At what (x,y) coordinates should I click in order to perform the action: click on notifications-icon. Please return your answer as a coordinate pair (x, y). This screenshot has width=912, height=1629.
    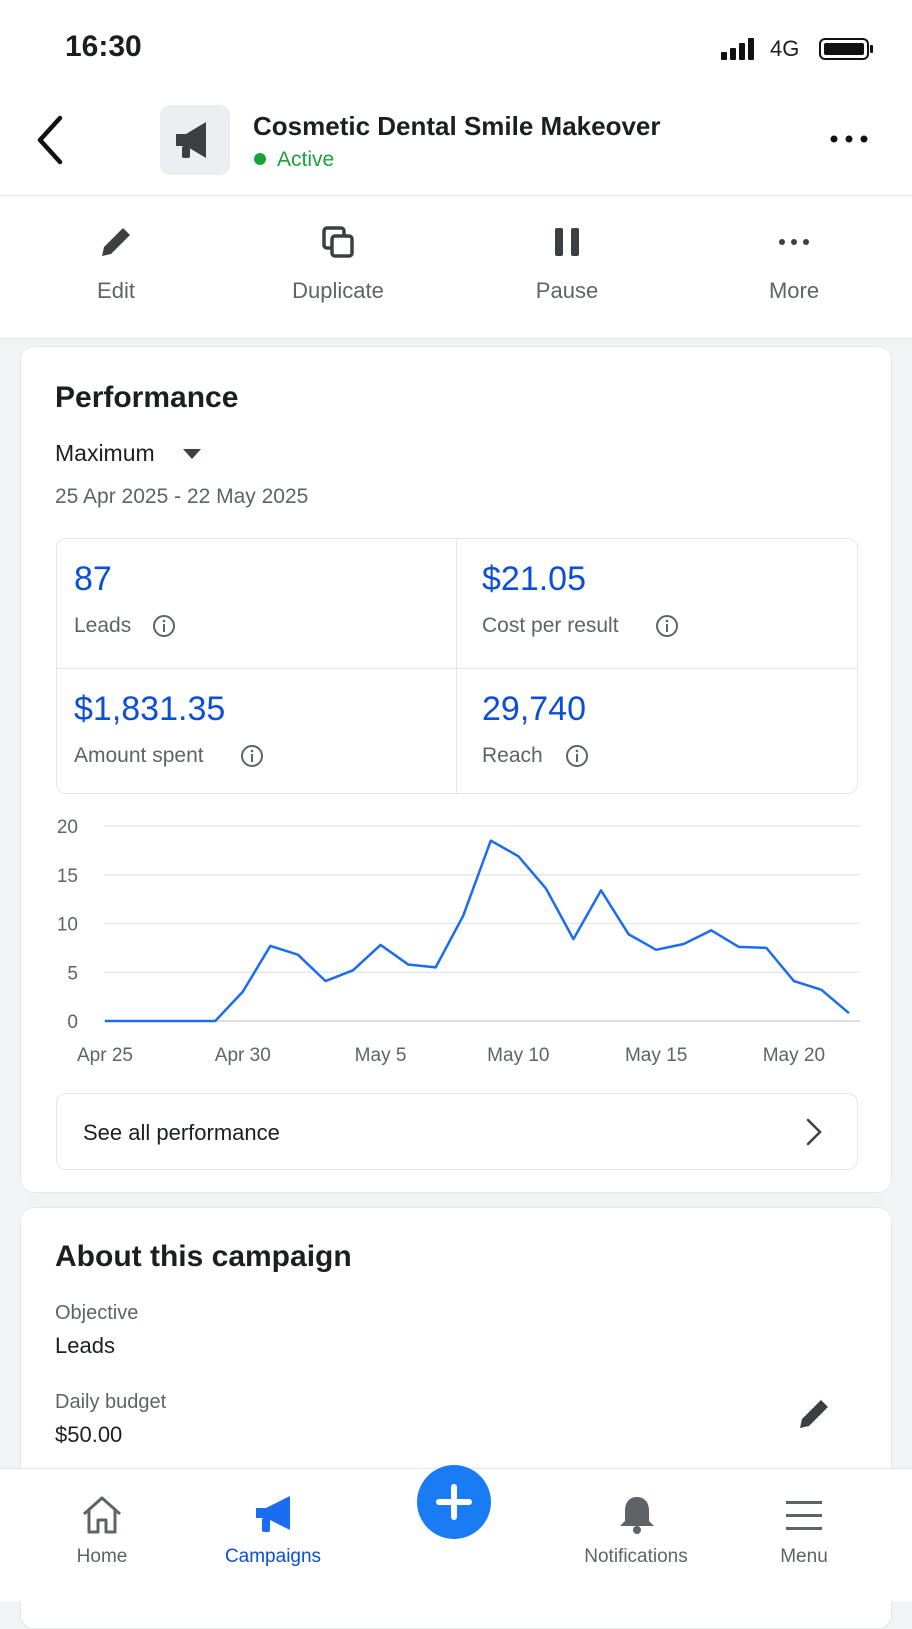
    Looking at the image, I should click on (637, 1515).